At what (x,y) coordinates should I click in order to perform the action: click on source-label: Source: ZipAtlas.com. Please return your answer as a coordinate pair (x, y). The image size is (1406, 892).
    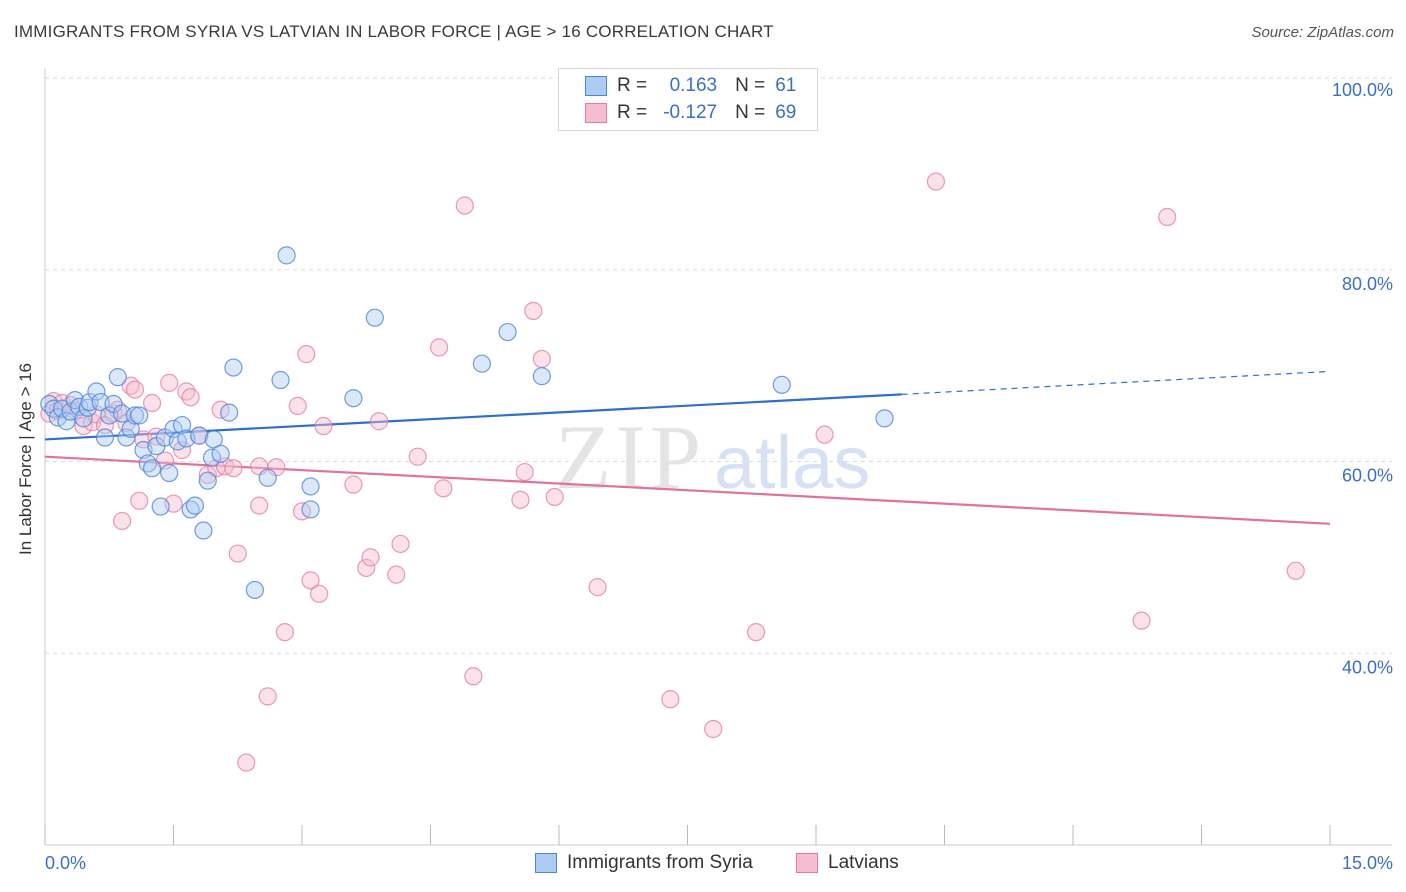
    Looking at the image, I should click on (1322, 32).